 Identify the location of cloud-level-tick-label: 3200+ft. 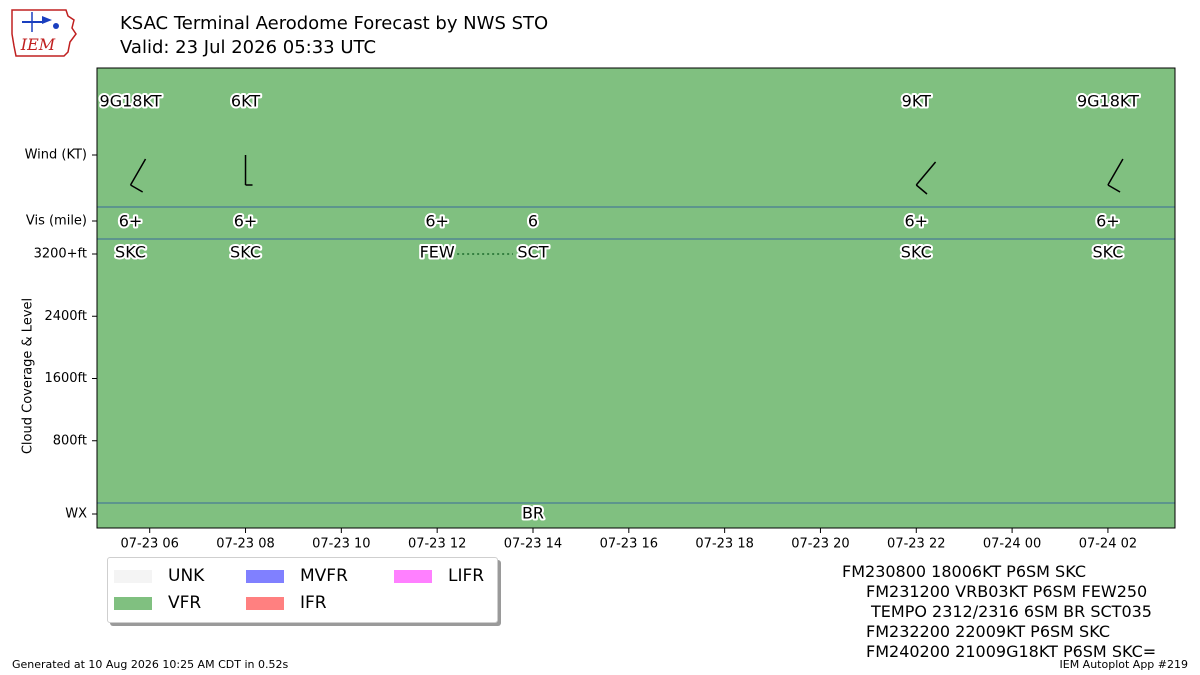
(60, 254).